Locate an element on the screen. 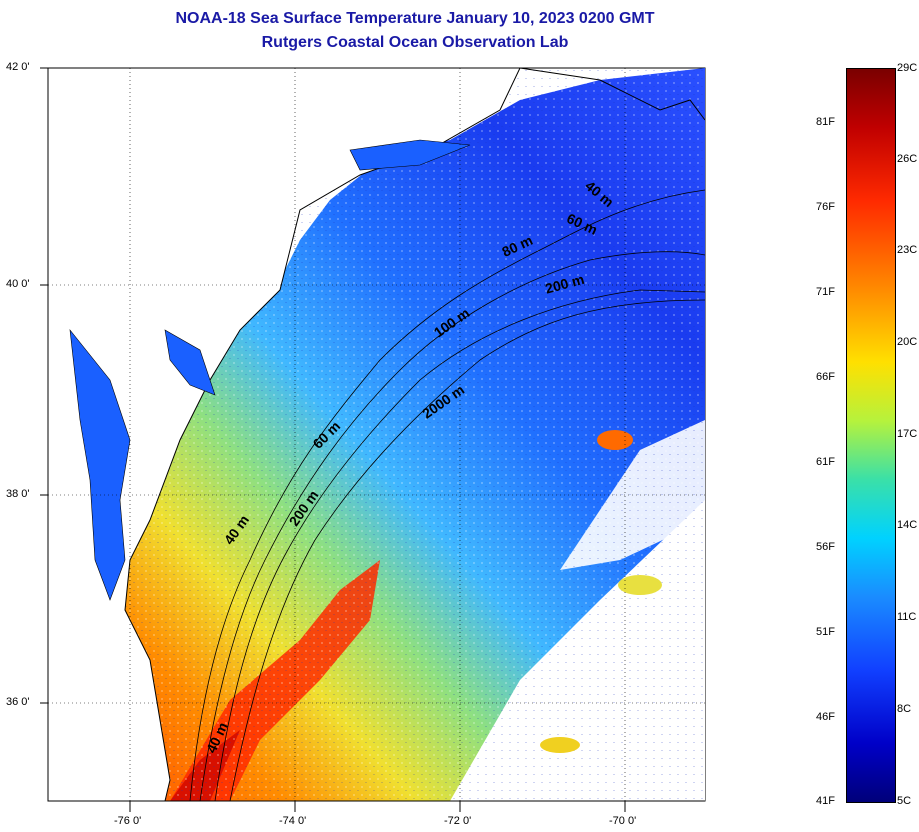  colorbar-fahrenheit-label: 41F is located at coordinates (825, 801).